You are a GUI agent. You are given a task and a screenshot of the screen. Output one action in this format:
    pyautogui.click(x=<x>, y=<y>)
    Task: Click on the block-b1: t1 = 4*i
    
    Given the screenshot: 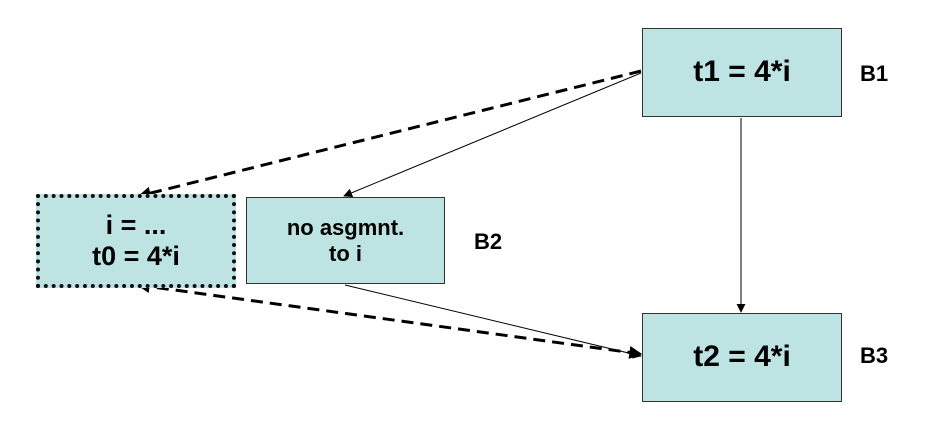 What is the action you would take?
    pyautogui.click(x=742, y=72)
    